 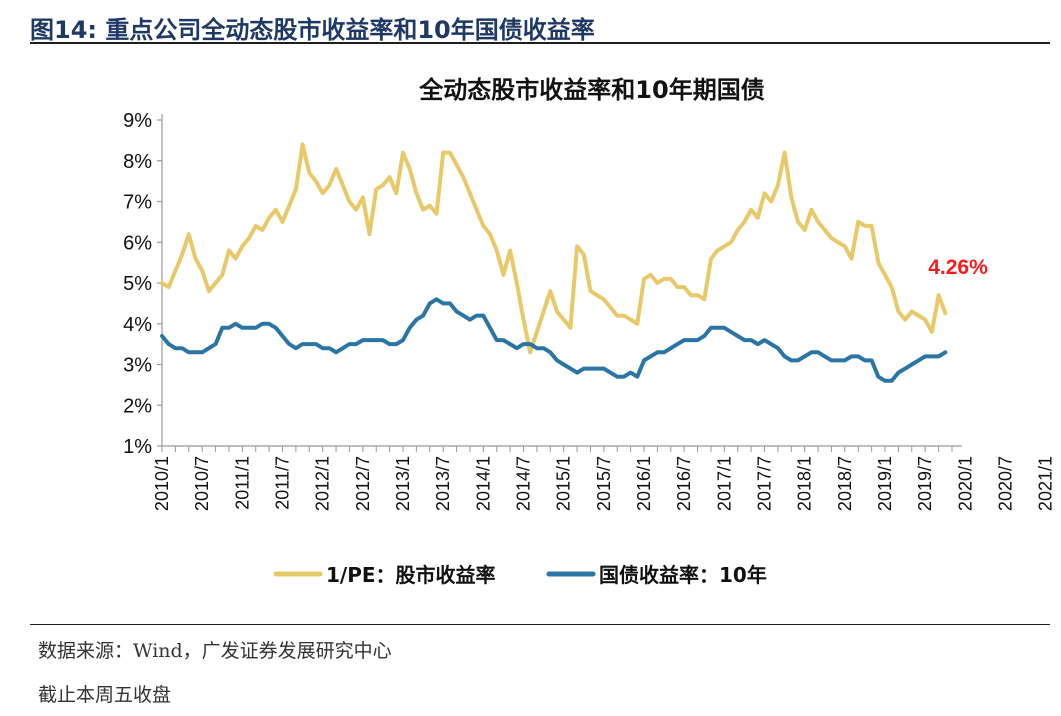 I want to click on x-tick-label: 2019/7, so click(x=925, y=483).